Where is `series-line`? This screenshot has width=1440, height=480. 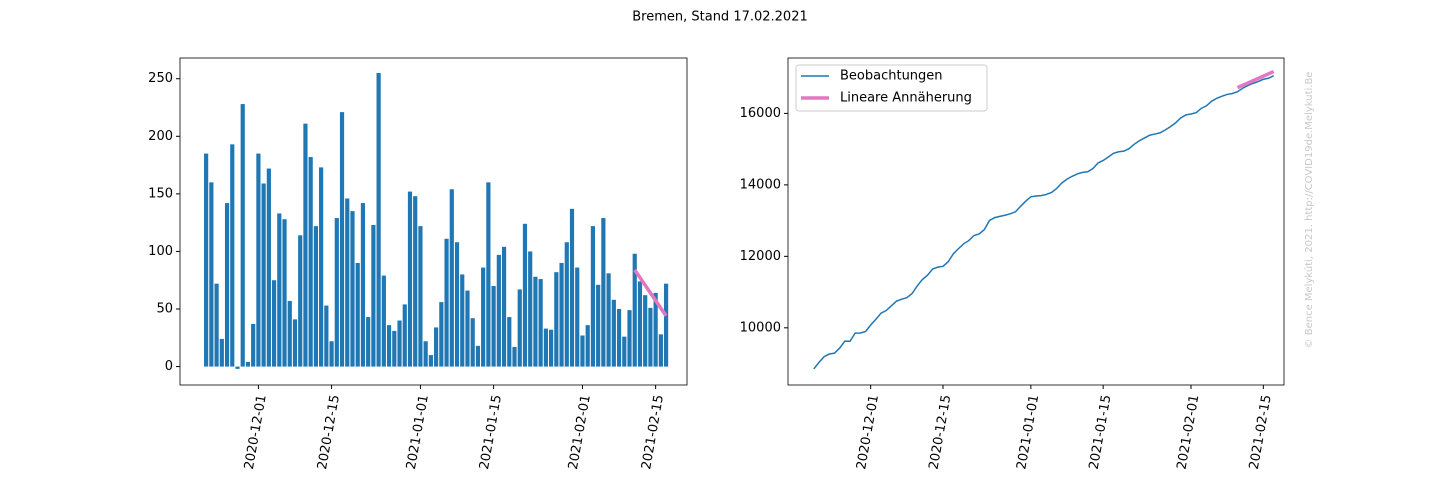
series-line is located at coordinates (1255, 79).